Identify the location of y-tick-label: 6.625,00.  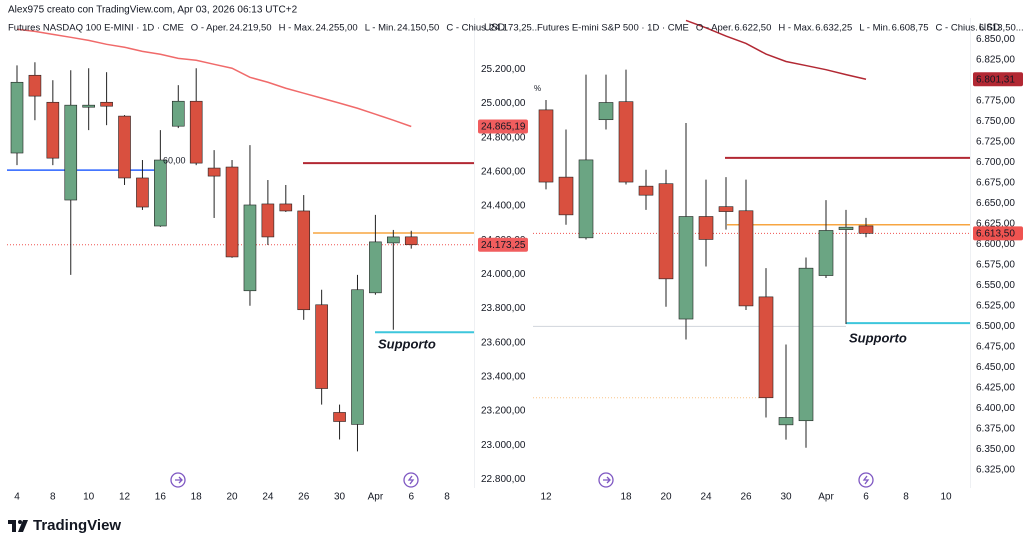
(995, 224).